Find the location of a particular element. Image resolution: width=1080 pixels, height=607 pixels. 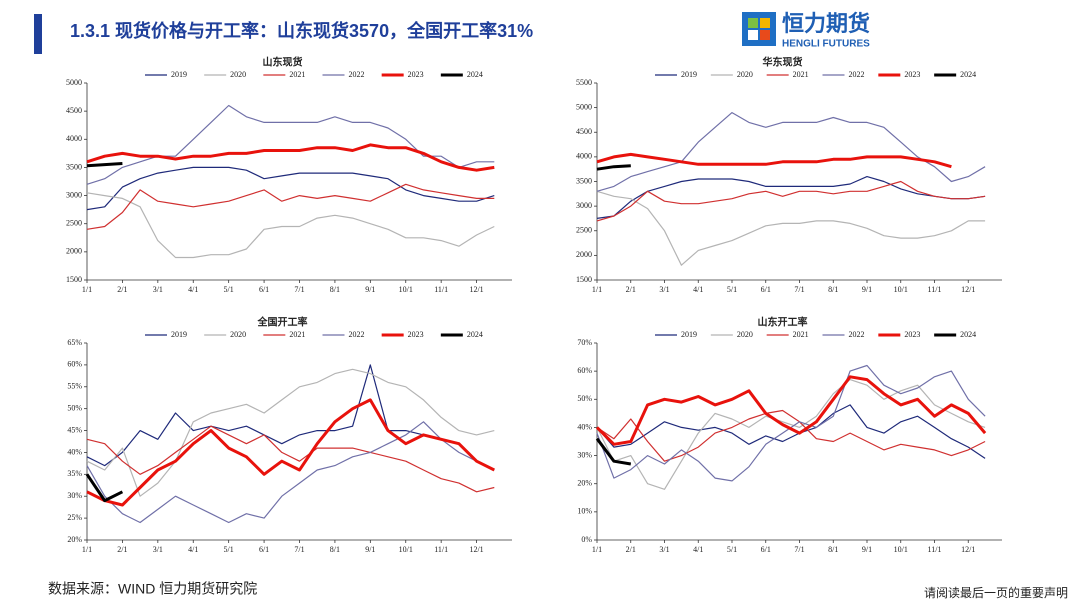

y-tick-label: 0% is located at coordinates (586, 539).